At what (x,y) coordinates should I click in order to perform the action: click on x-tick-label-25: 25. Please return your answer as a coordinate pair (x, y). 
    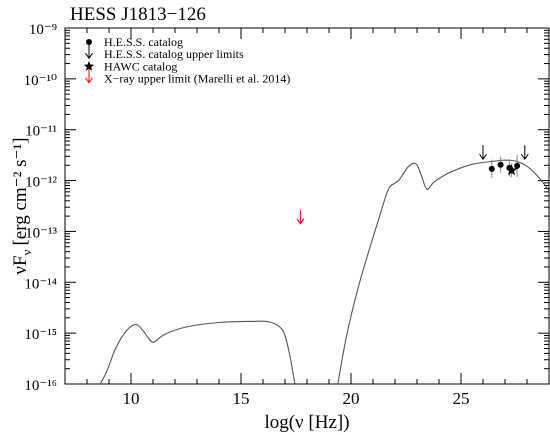
    Looking at the image, I should click on (461, 398).